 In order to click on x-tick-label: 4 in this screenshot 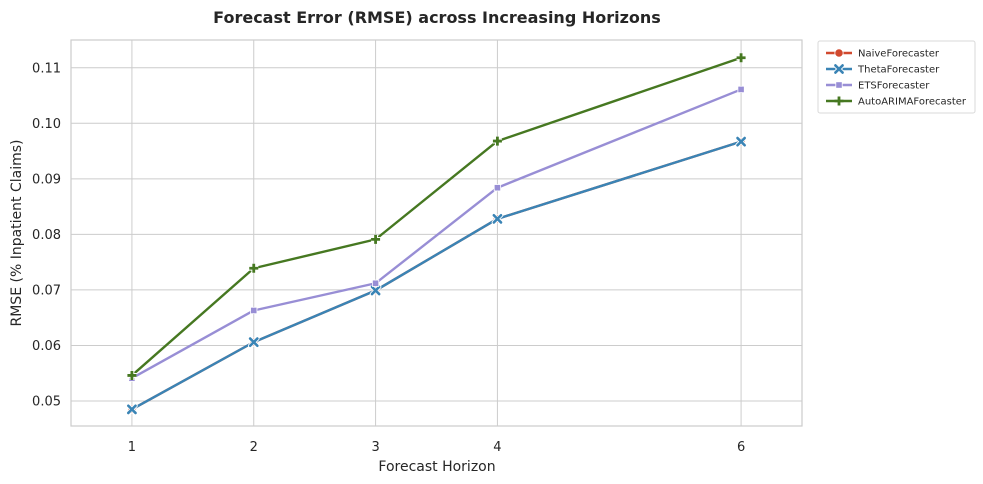, I will do `click(497, 447)`.